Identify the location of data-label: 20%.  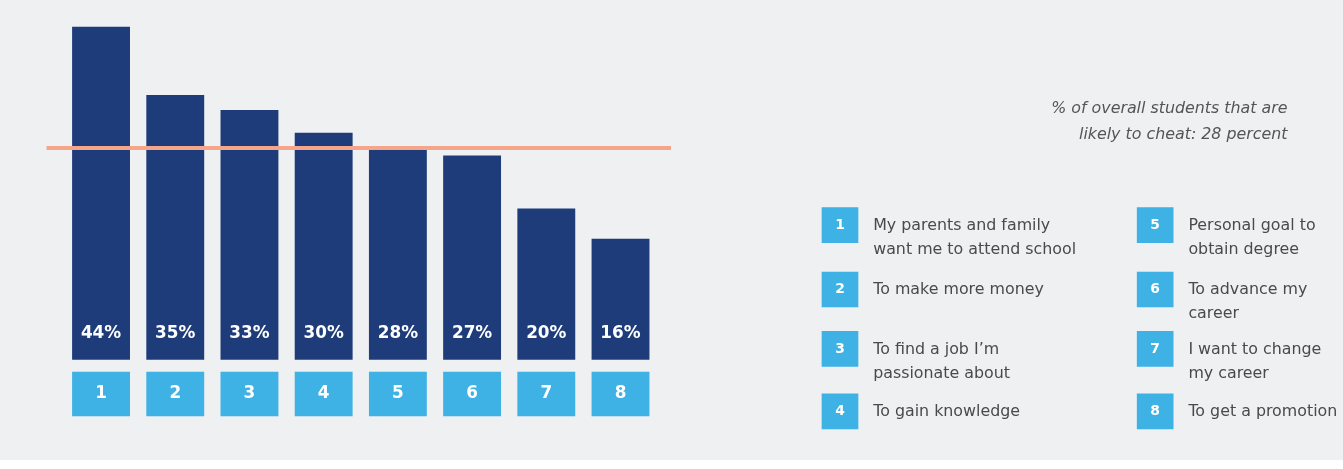
(546, 332).